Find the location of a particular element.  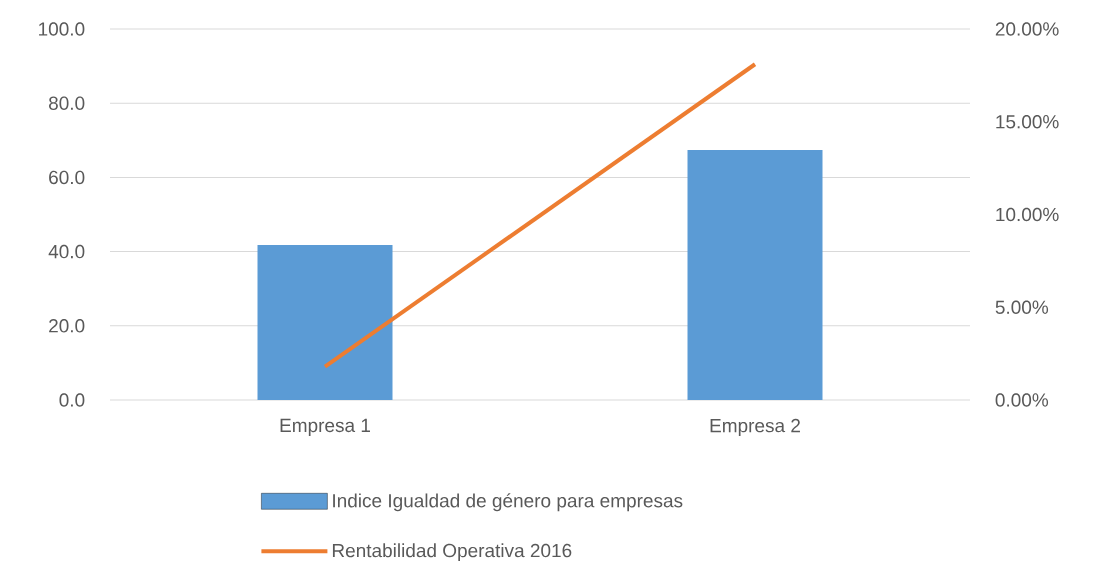

y-tick-label: 80.0 is located at coordinates (66, 103).